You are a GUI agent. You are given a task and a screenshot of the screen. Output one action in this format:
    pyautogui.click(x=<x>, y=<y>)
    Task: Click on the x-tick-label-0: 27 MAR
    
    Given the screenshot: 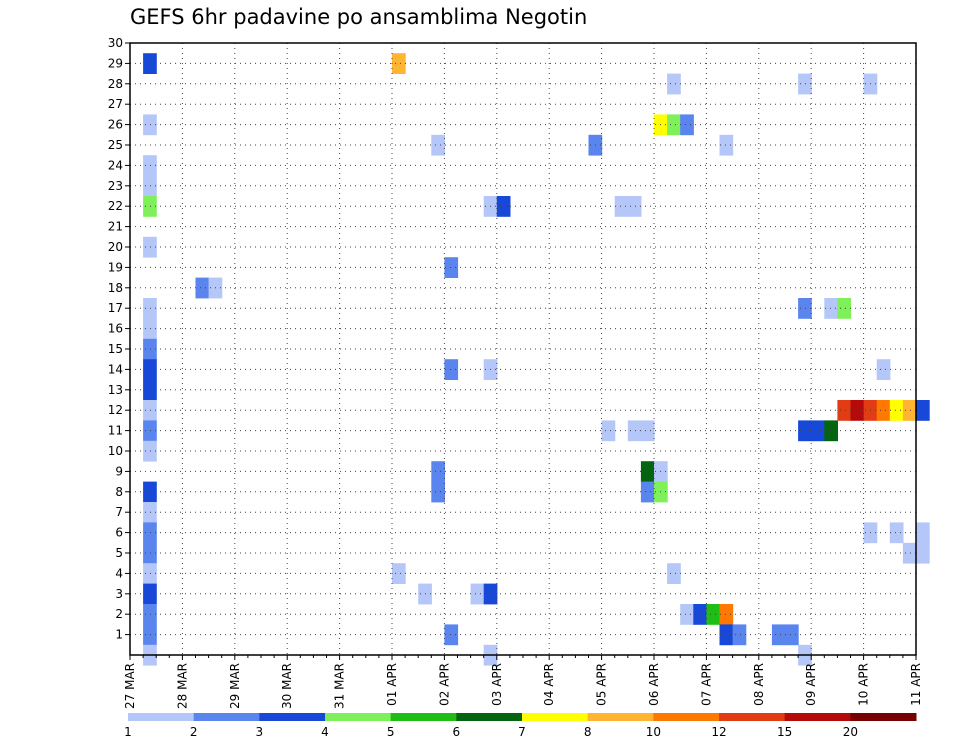 What is the action you would take?
    pyautogui.click(x=130, y=686)
    